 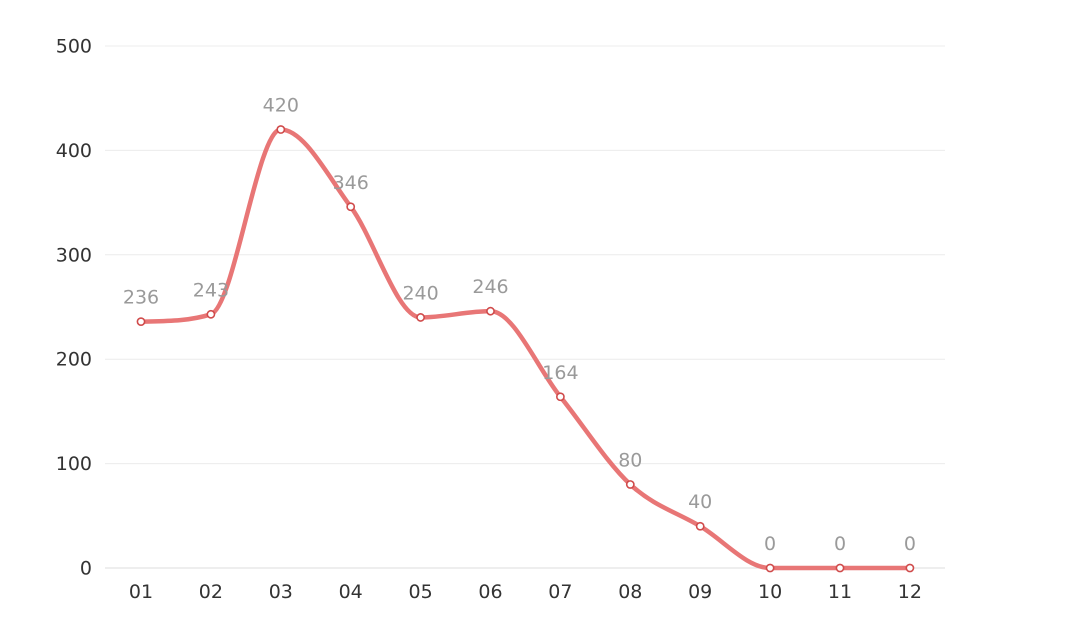 What do you see at coordinates (351, 592) in the screenshot?
I see `x-tick-label: 04` at bounding box center [351, 592].